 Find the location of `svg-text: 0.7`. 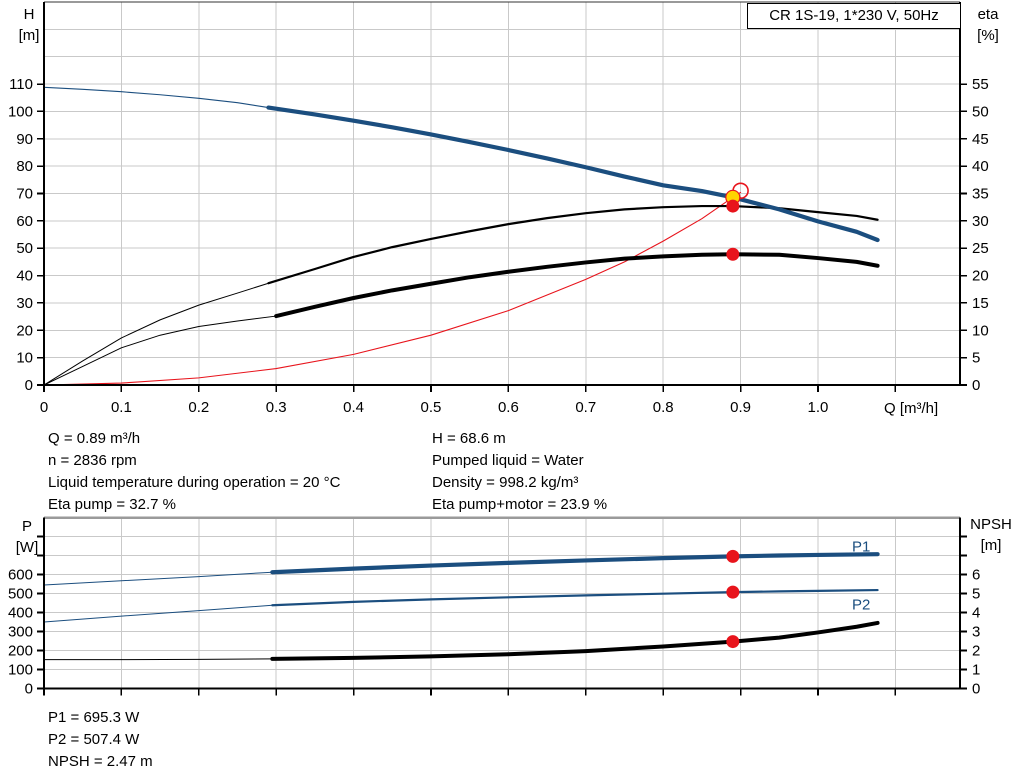

svg-text: 0.7 is located at coordinates (585, 407).